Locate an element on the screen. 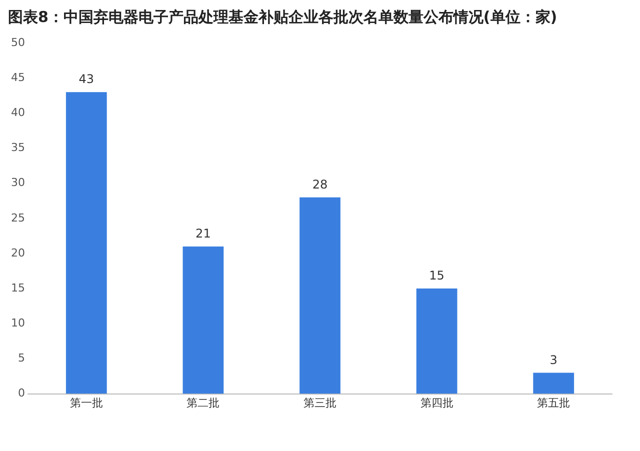  chart-title: 图表8：中国弃电器电子产品处理基金补贴企业各批次名单数量公布情况(单位：家) is located at coordinates (283, 17).